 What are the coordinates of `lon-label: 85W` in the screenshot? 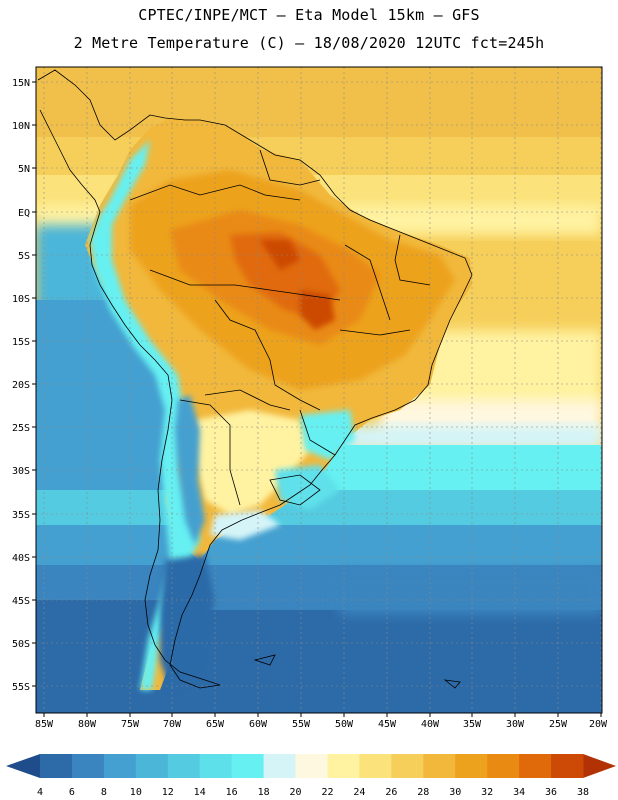 It's located at (44, 724).